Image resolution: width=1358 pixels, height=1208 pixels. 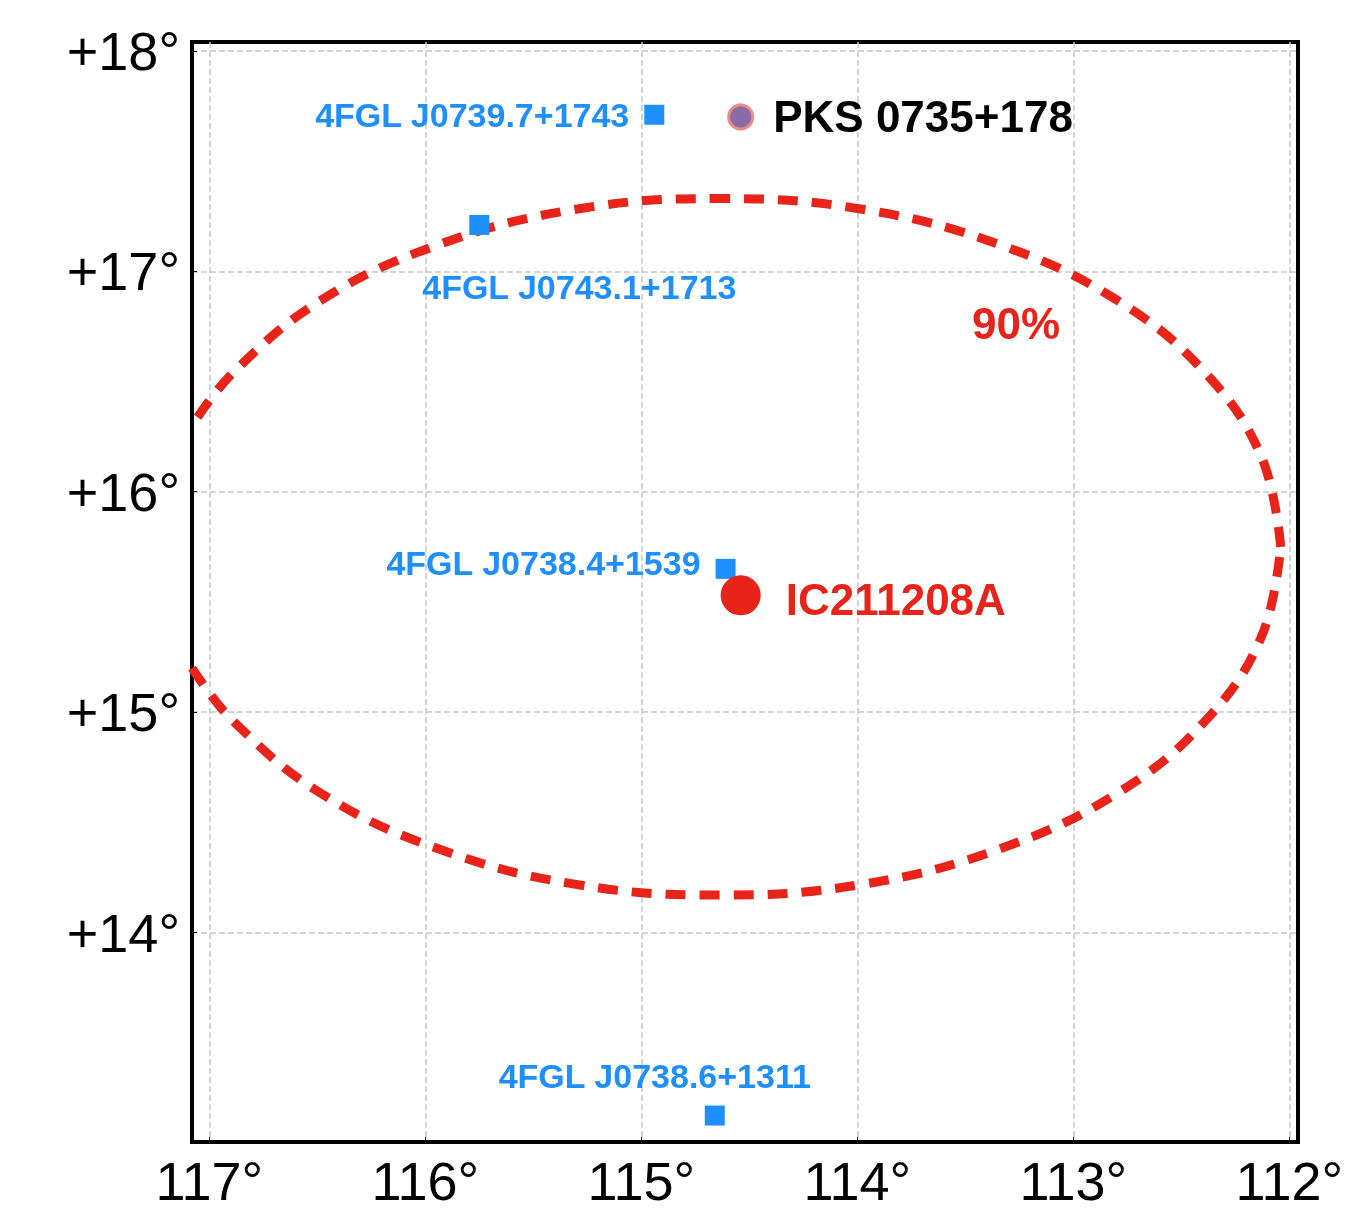 What do you see at coordinates (857, 1179) in the screenshot?
I see `x-tick-label: 114°` at bounding box center [857, 1179].